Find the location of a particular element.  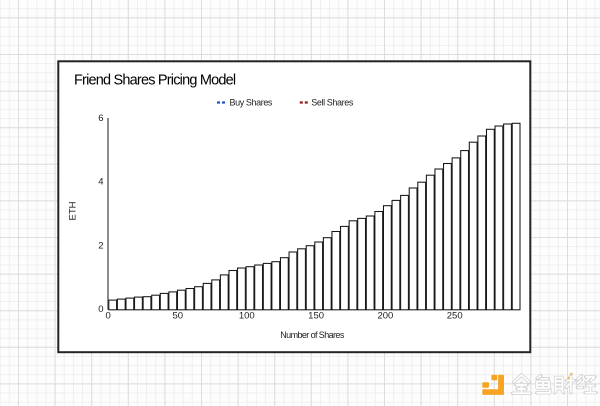

svg-text: ETH is located at coordinates (73, 210).